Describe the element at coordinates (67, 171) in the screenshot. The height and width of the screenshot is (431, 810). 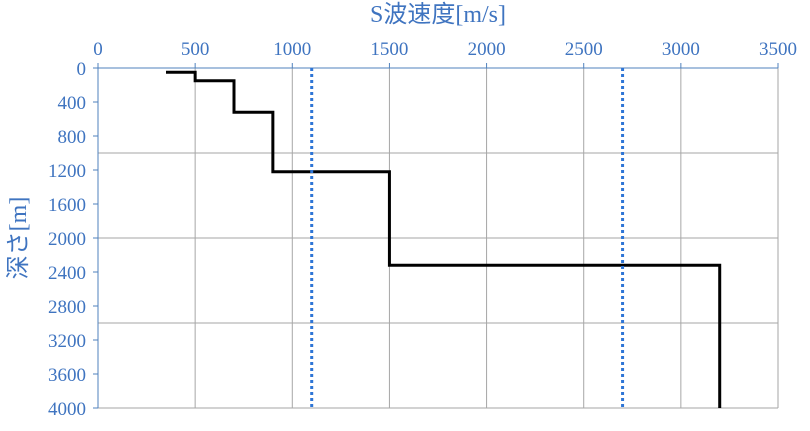
I see `y-tick-label: 1200` at that location.